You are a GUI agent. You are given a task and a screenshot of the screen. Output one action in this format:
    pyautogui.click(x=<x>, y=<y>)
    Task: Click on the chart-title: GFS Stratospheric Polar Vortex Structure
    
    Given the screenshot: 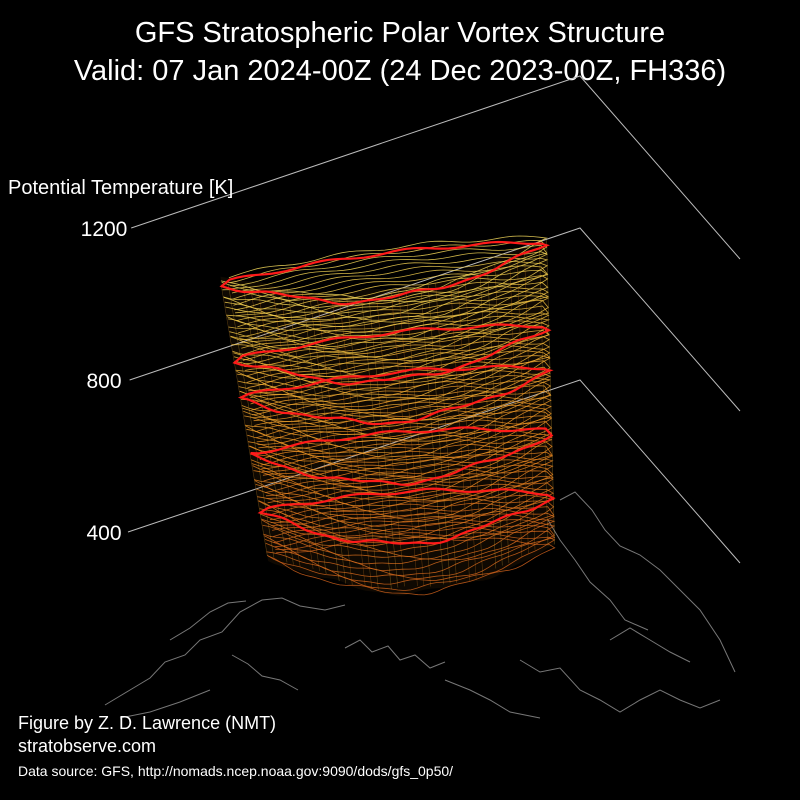 What is the action you would take?
    pyautogui.click(x=400, y=33)
    